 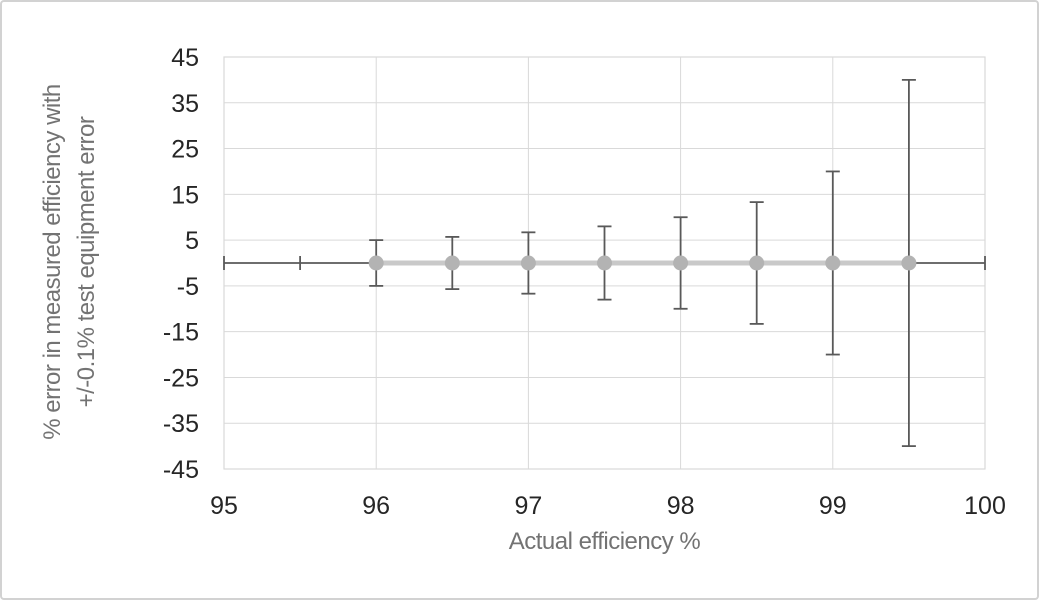 What do you see at coordinates (185, 58) in the screenshot?
I see `y-tick-label: 45` at bounding box center [185, 58].